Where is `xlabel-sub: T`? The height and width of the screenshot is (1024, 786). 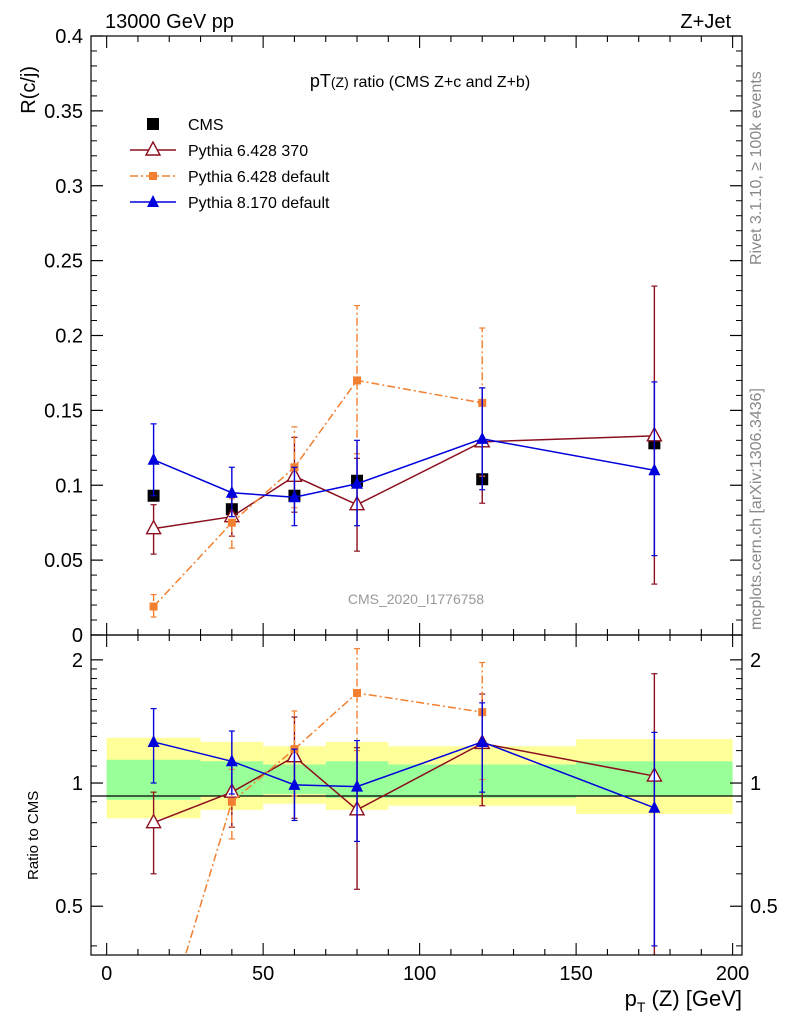 xlabel-sub: T is located at coordinates (641, 1007).